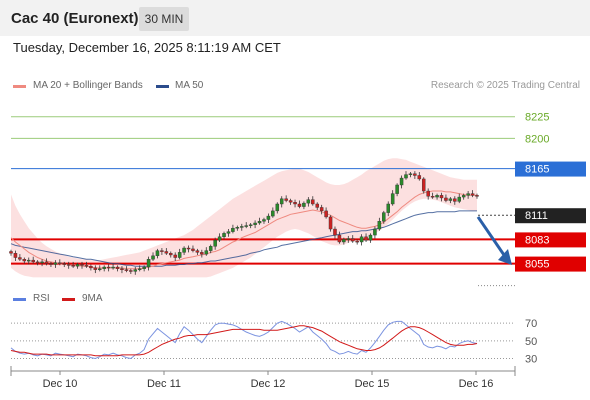  What do you see at coordinates (88, 85) in the screenshot?
I see `ma20-legend-label: MA 20 + Bollinger Bands` at bounding box center [88, 85].